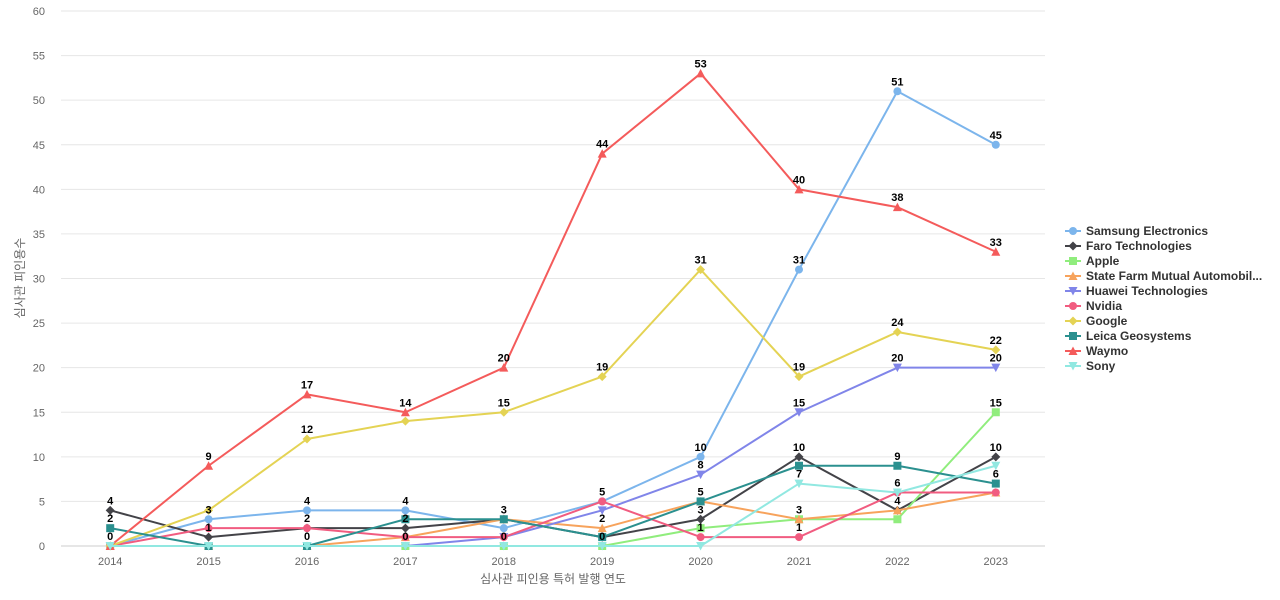 Image resolution: width=1280 pixels, height=600 pixels. Describe the element at coordinates (209, 457) in the screenshot. I see `data-label: 9` at that location.